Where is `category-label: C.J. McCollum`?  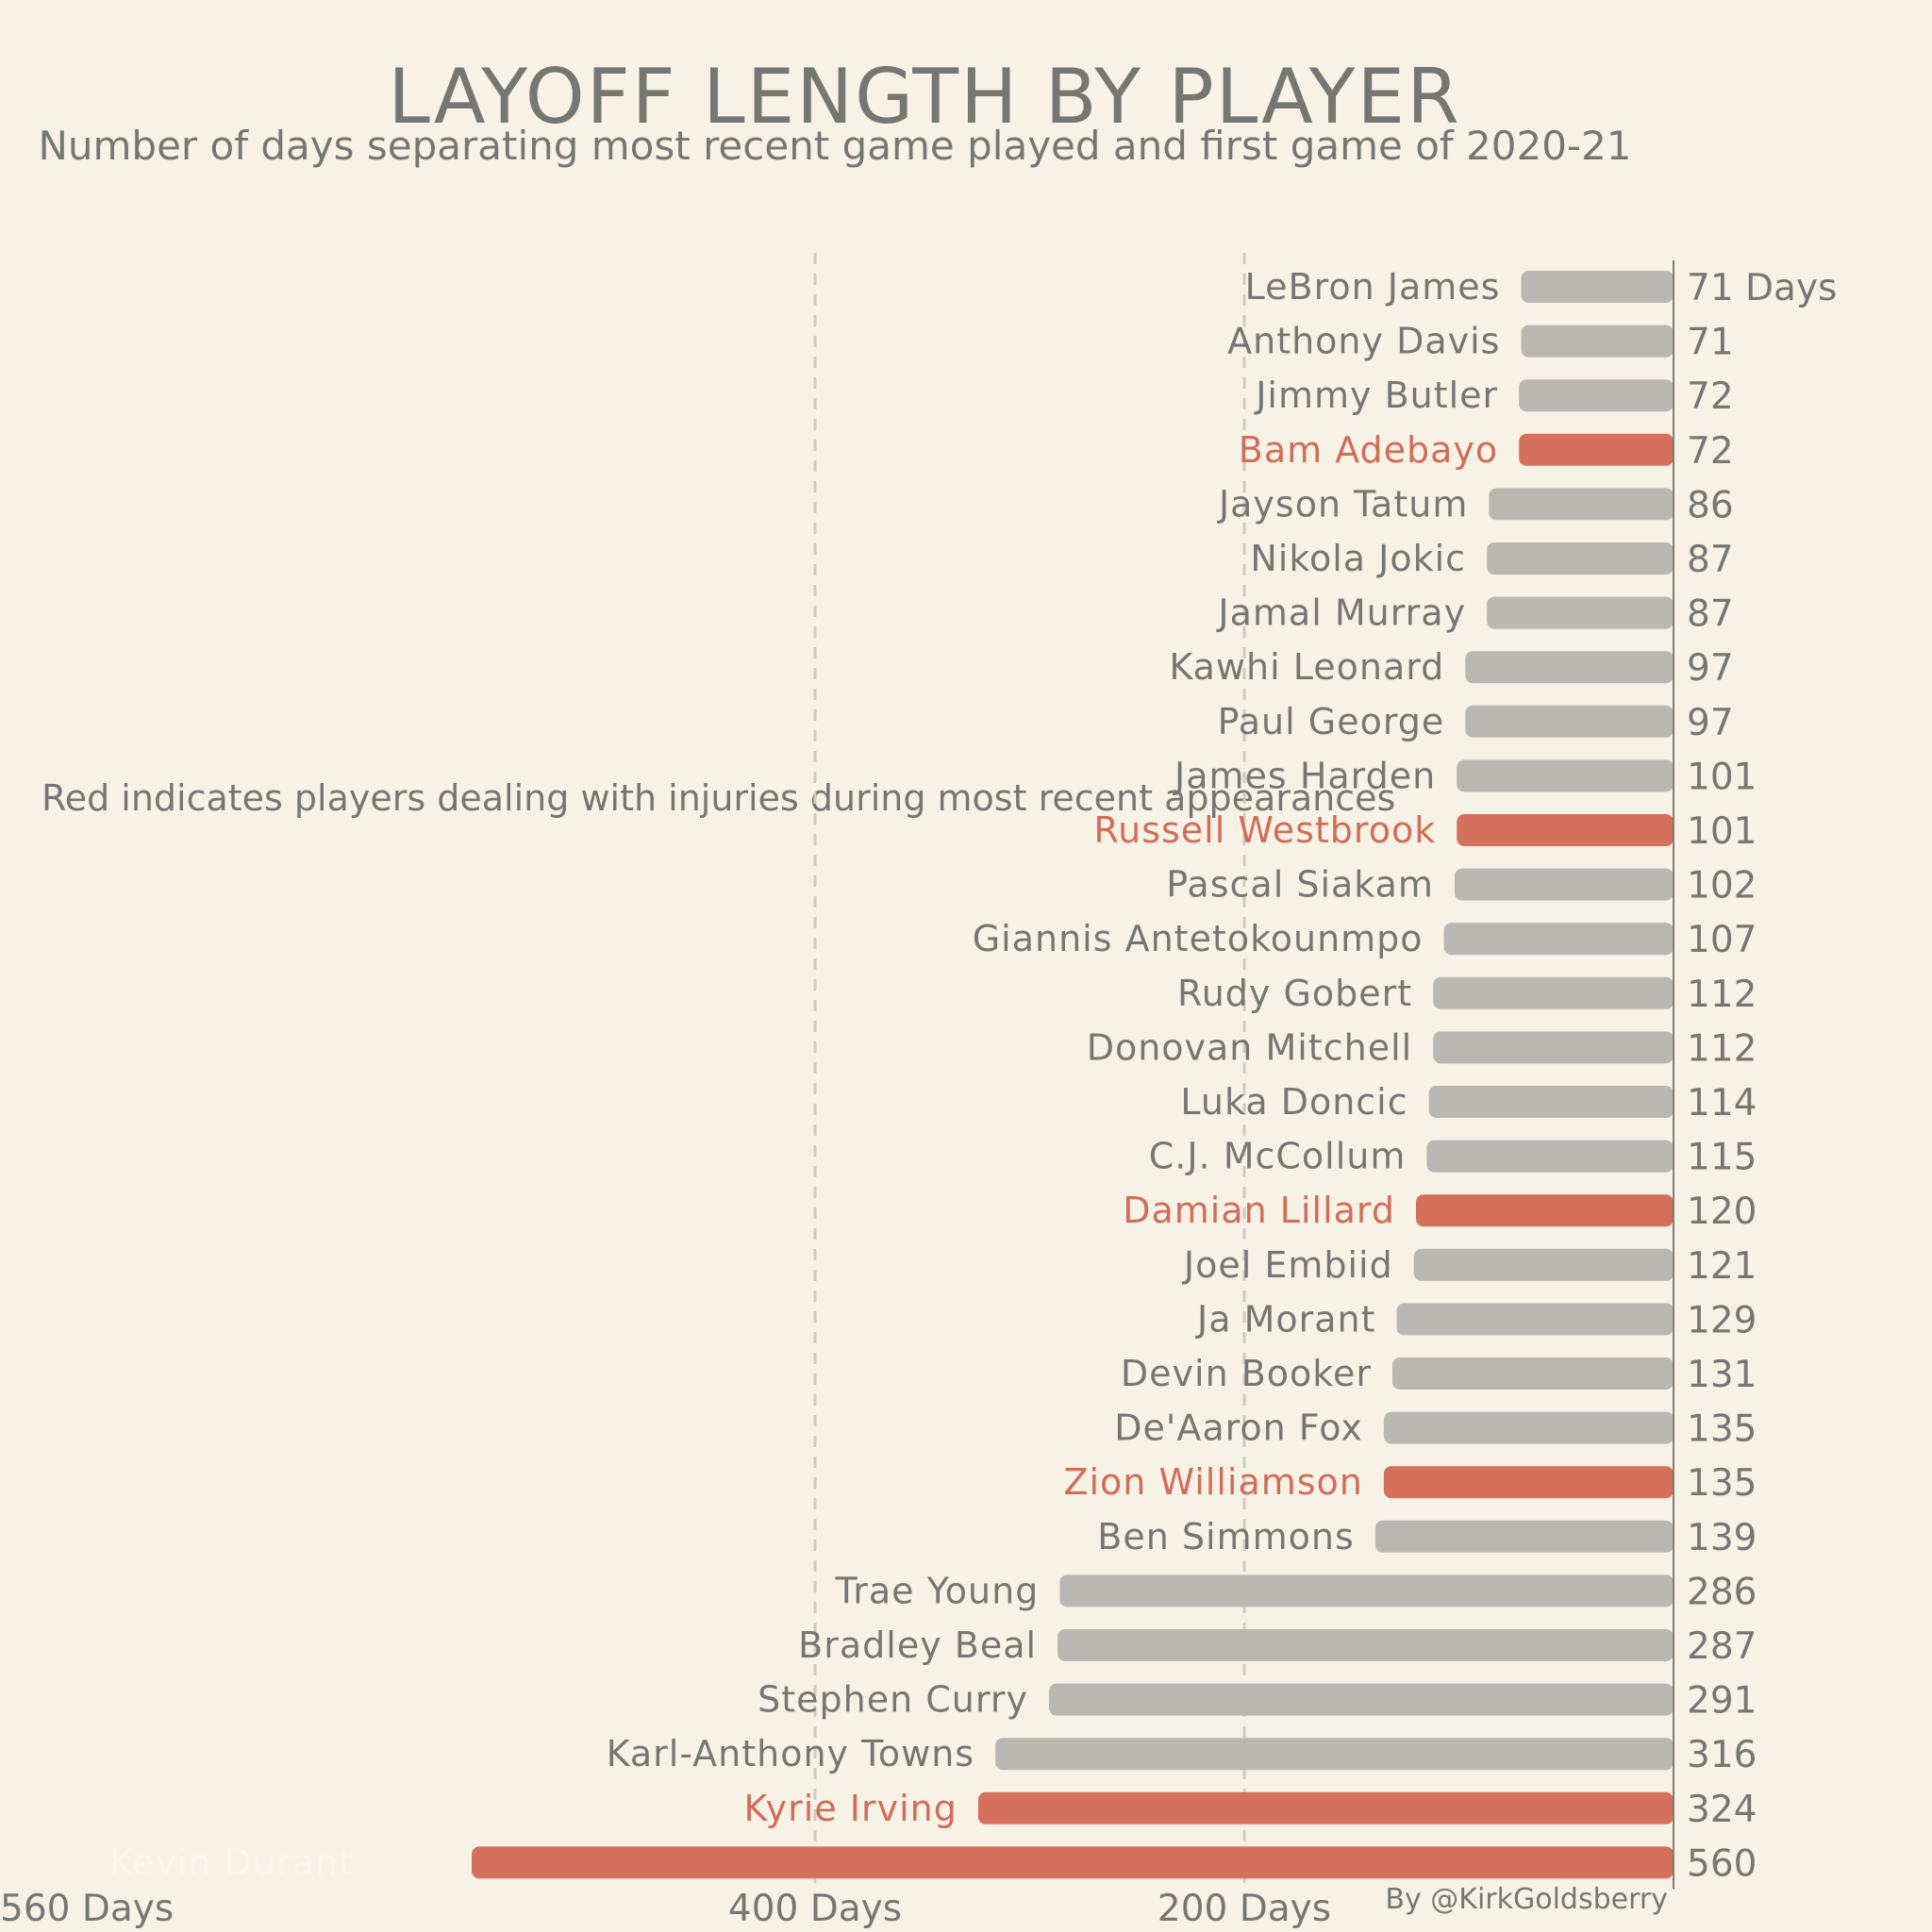 category-label: C.J. McCollum is located at coordinates (1278, 1157).